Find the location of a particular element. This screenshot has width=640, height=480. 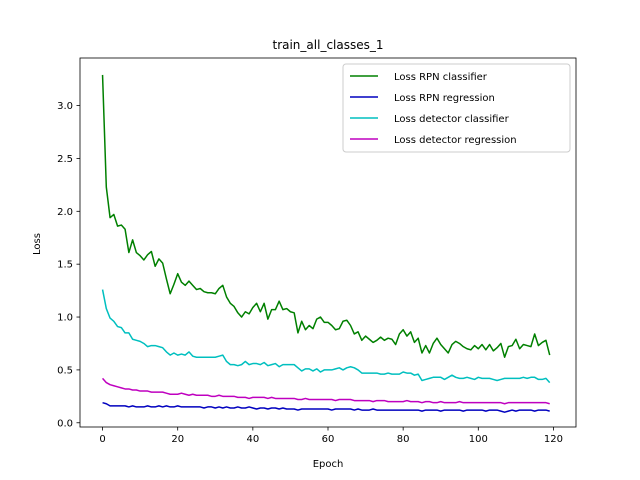

x-tick-label: 120 is located at coordinates (553, 439).